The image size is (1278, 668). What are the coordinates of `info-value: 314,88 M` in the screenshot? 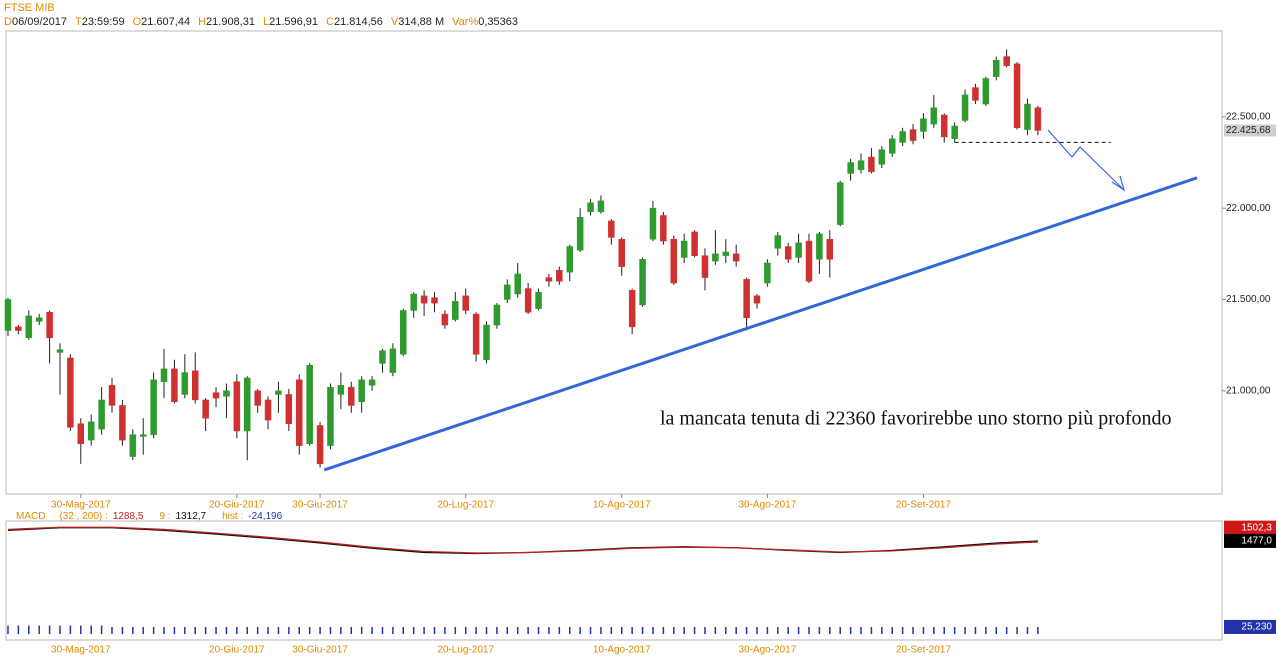 It's located at (421, 22).